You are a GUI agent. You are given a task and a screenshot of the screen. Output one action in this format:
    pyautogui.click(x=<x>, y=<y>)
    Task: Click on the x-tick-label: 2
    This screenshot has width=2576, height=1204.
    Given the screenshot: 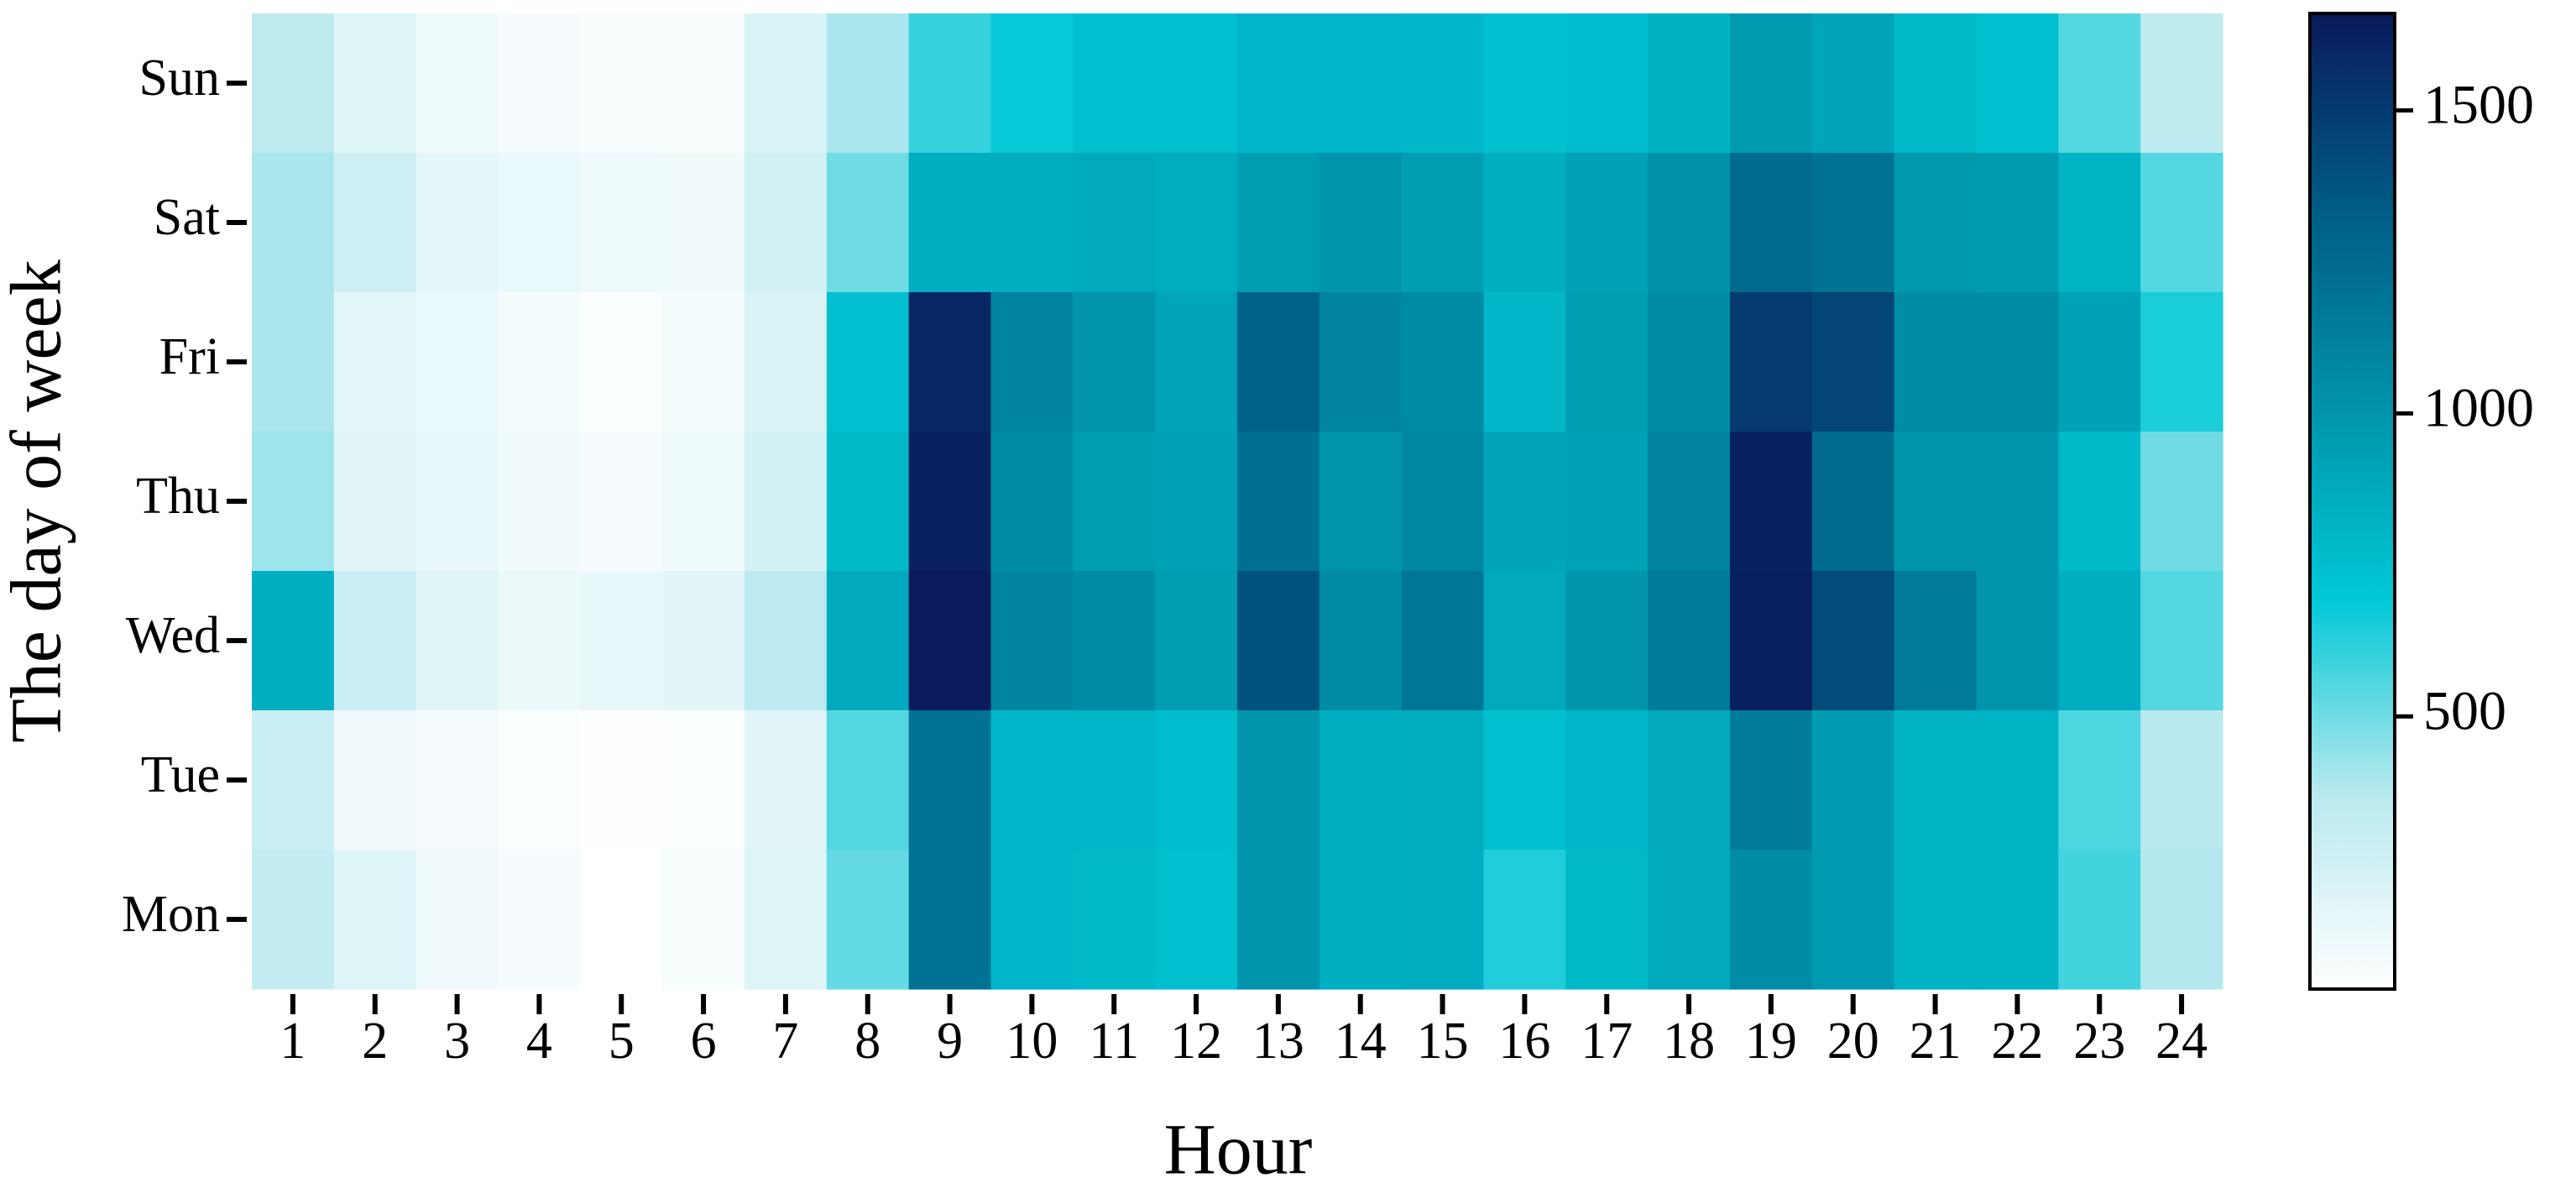 What is the action you would take?
    pyautogui.click(x=375, y=1041)
    